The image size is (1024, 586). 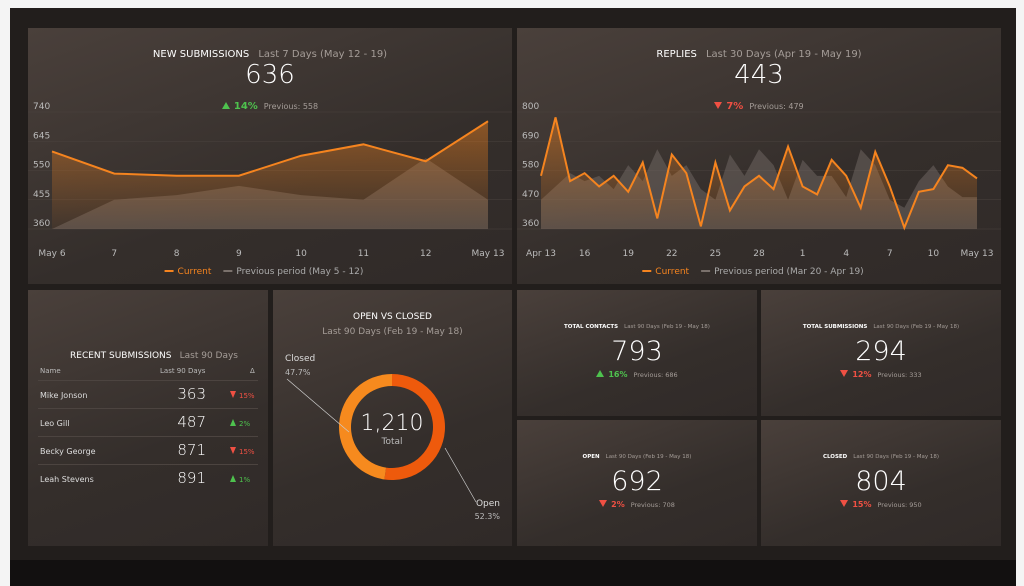 What do you see at coordinates (148, 450) in the screenshot?
I see `table-row: Becky George 871 15%` at bounding box center [148, 450].